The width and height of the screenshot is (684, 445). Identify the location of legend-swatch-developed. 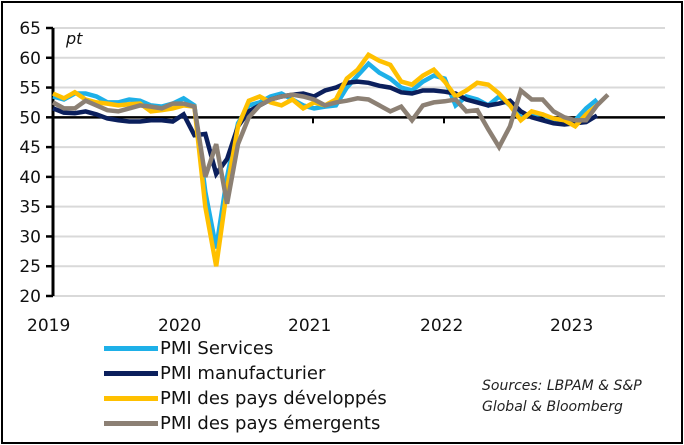
(131, 398).